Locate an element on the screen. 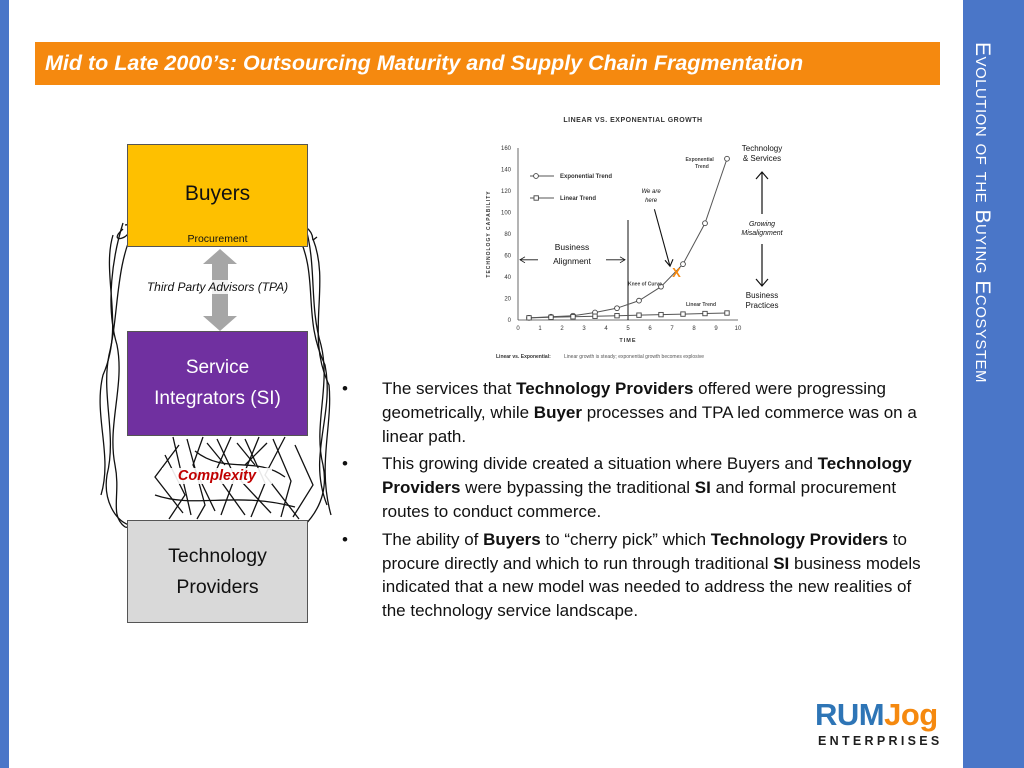 Image resolution: width=1024 pixels, height=768 pixels. we-are-here-label: here is located at coordinates (651, 201).